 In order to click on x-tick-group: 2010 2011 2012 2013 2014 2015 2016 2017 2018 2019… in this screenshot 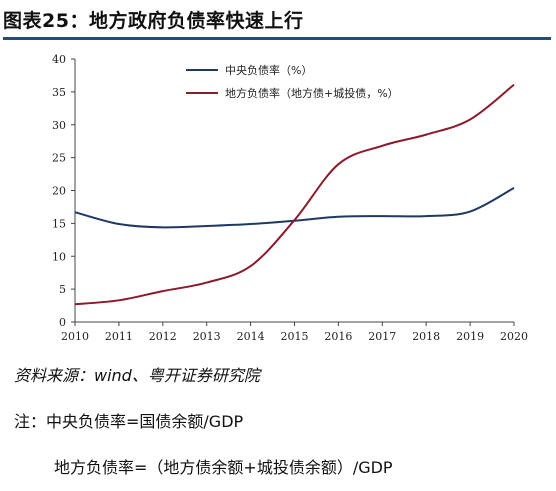, I will do `click(294, 332)`.